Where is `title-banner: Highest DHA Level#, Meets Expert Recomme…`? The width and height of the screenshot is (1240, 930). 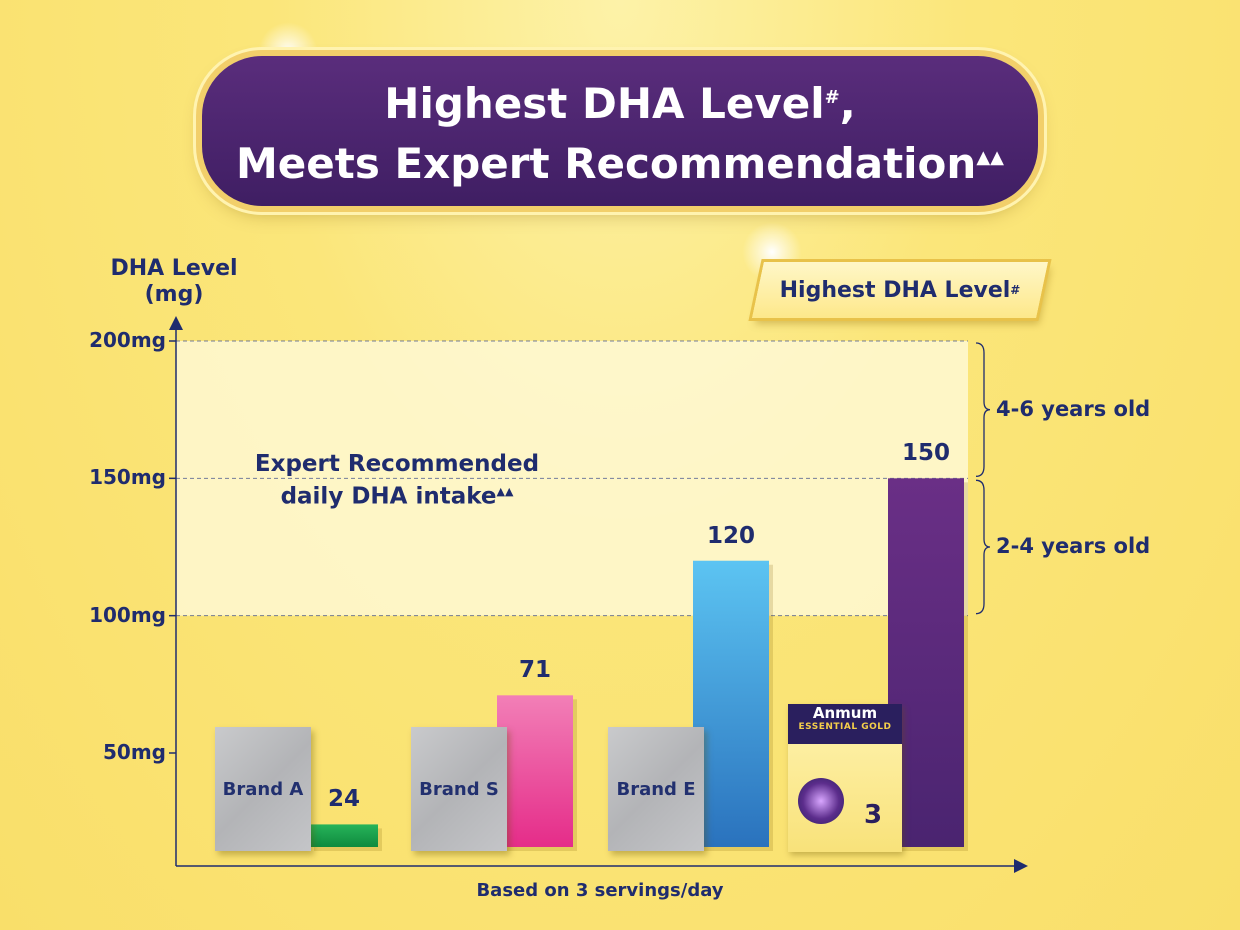 title-banner: Highest DHA Level#, Meets Expert Recomme… is located at coordinates (620, 131).